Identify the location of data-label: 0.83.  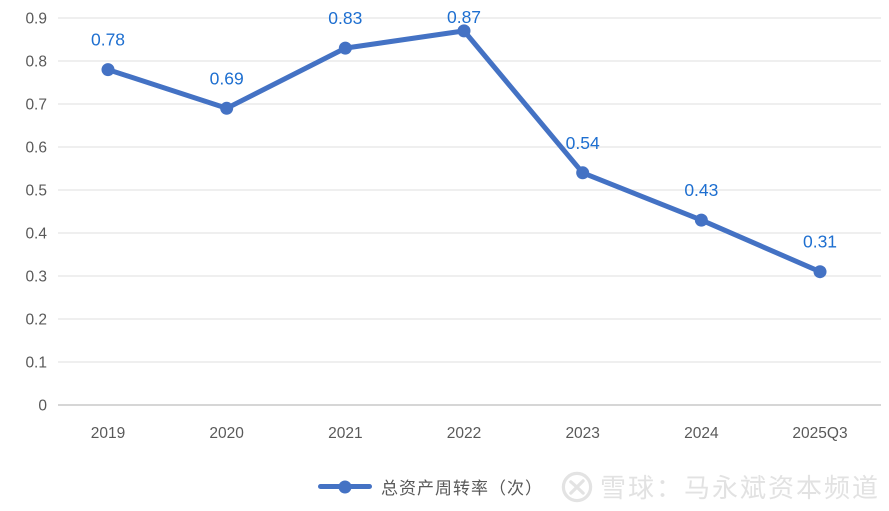
(345, 18).